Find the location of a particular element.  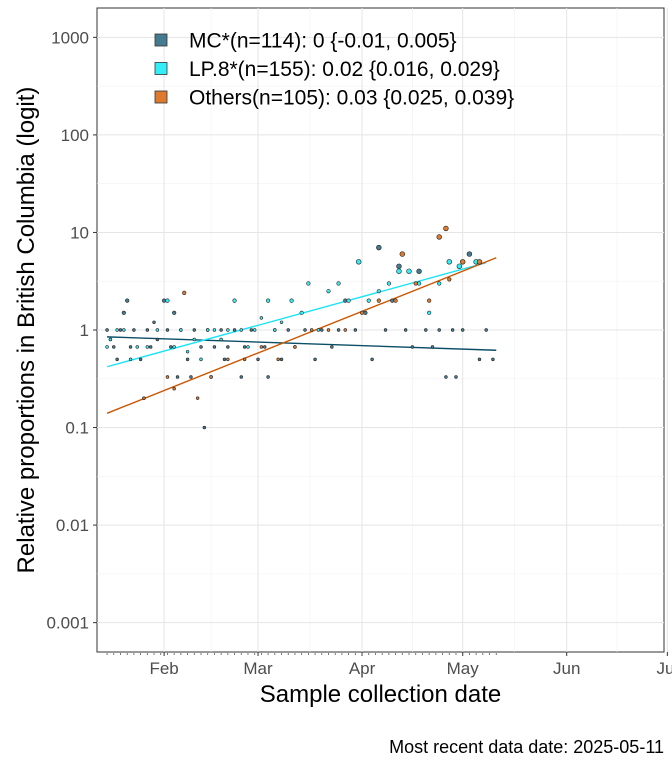

x-axis: Feb Mar Apr May Jun Jul is located at coordinates (389, 665).